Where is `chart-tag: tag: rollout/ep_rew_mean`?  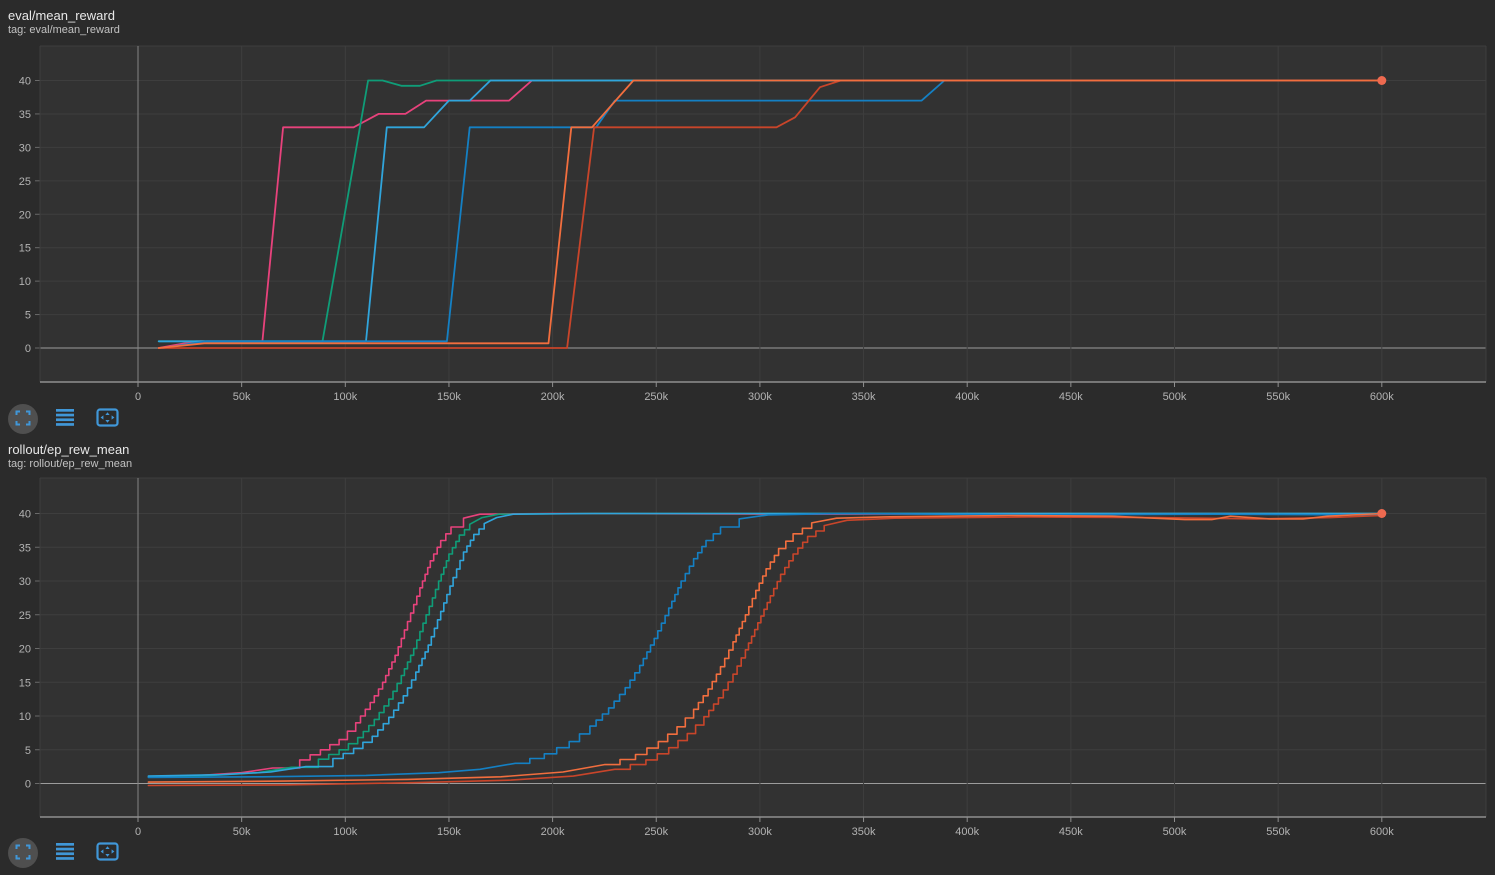 chart-tag: tag: rollout/ep_rew_mean is located at coordinates (70, 464).